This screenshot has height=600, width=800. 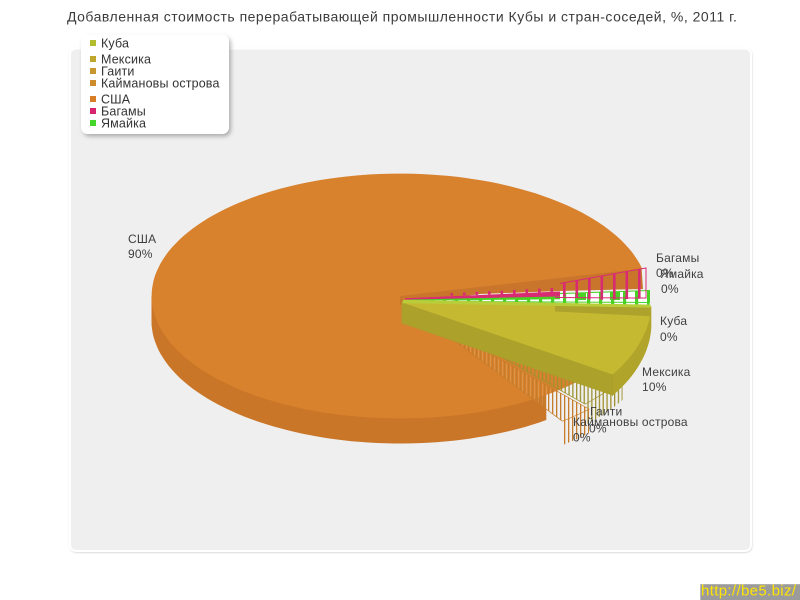 I want to click on svg-text: 10%, so click(x=654, y=387).